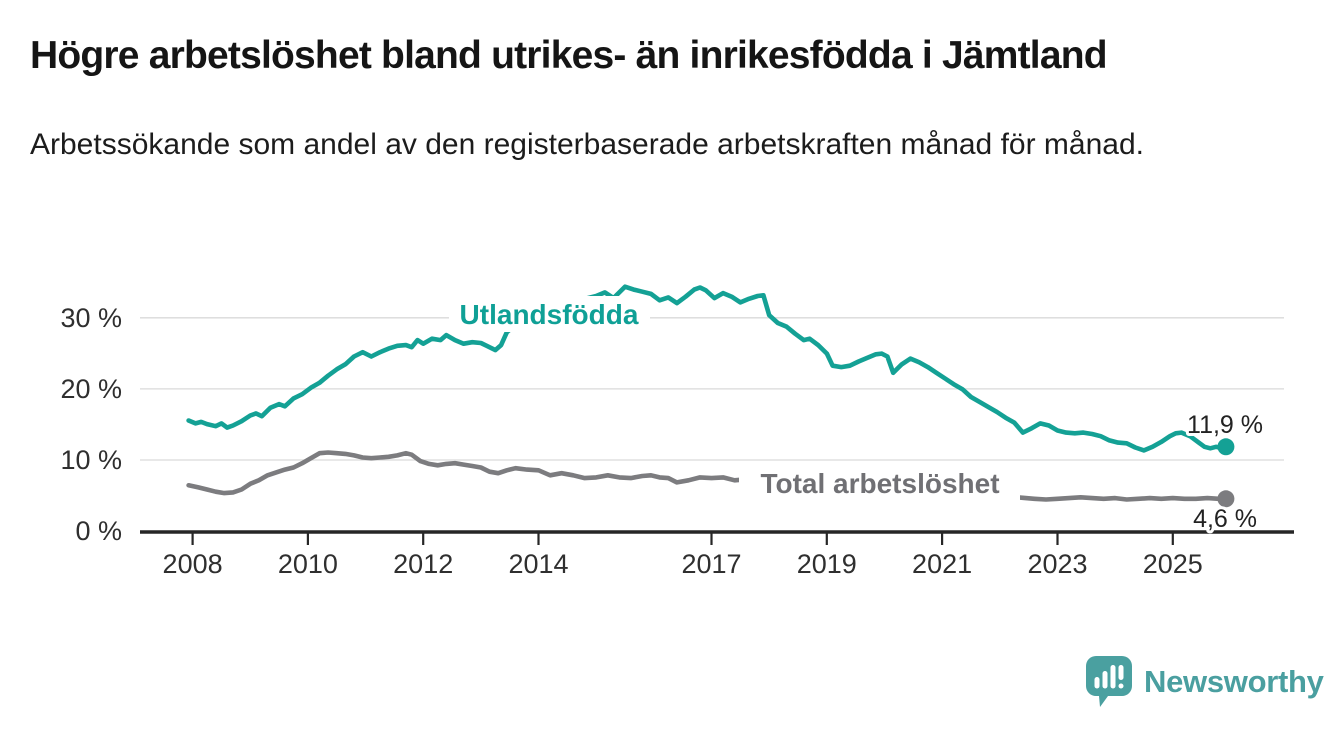  What do you see at coordinates (1173, 564) in the screenshot?
I see `x-tick-label-2025: 2025` at bounding box center [1173, 564].